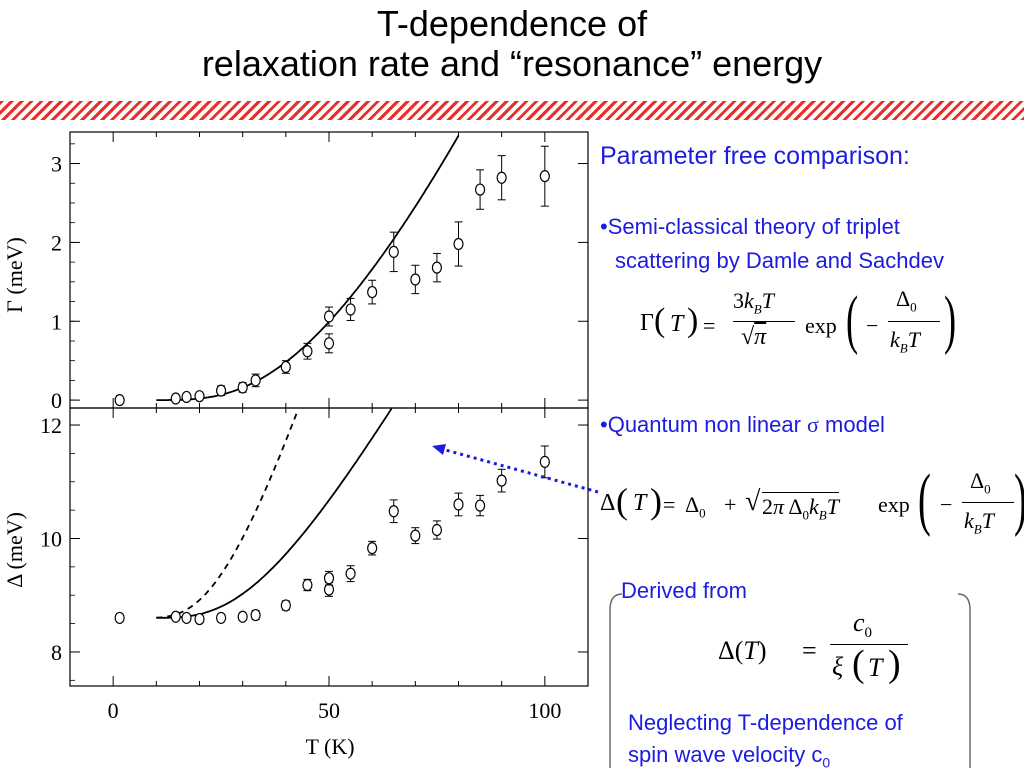 The width and height of the screenshot is (1024, 770). What do you see at coordinates (851, 424) in the screenshot?
I see `bullet-sigma-suffix: model` at bounding box center [851, 424].